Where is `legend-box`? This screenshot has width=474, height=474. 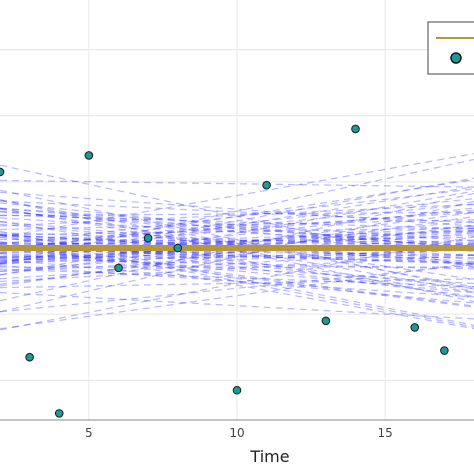
legend-box is located at coordinates (450, 48).